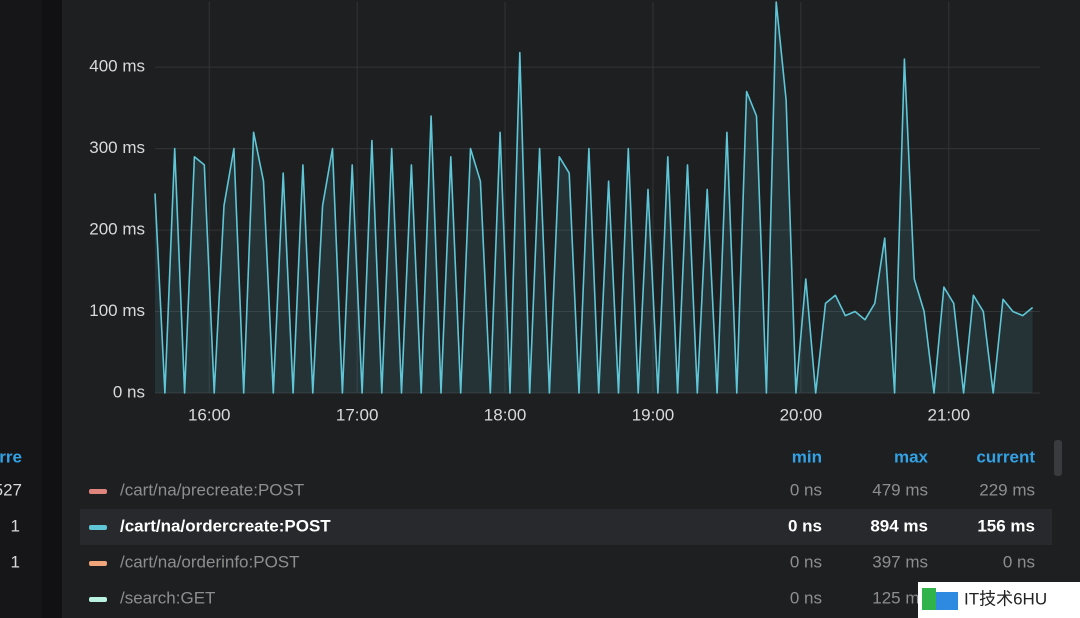 The width and height of the screenshot is (1080, 618). I want to click on legend-column-header: max, so click(911, 456).